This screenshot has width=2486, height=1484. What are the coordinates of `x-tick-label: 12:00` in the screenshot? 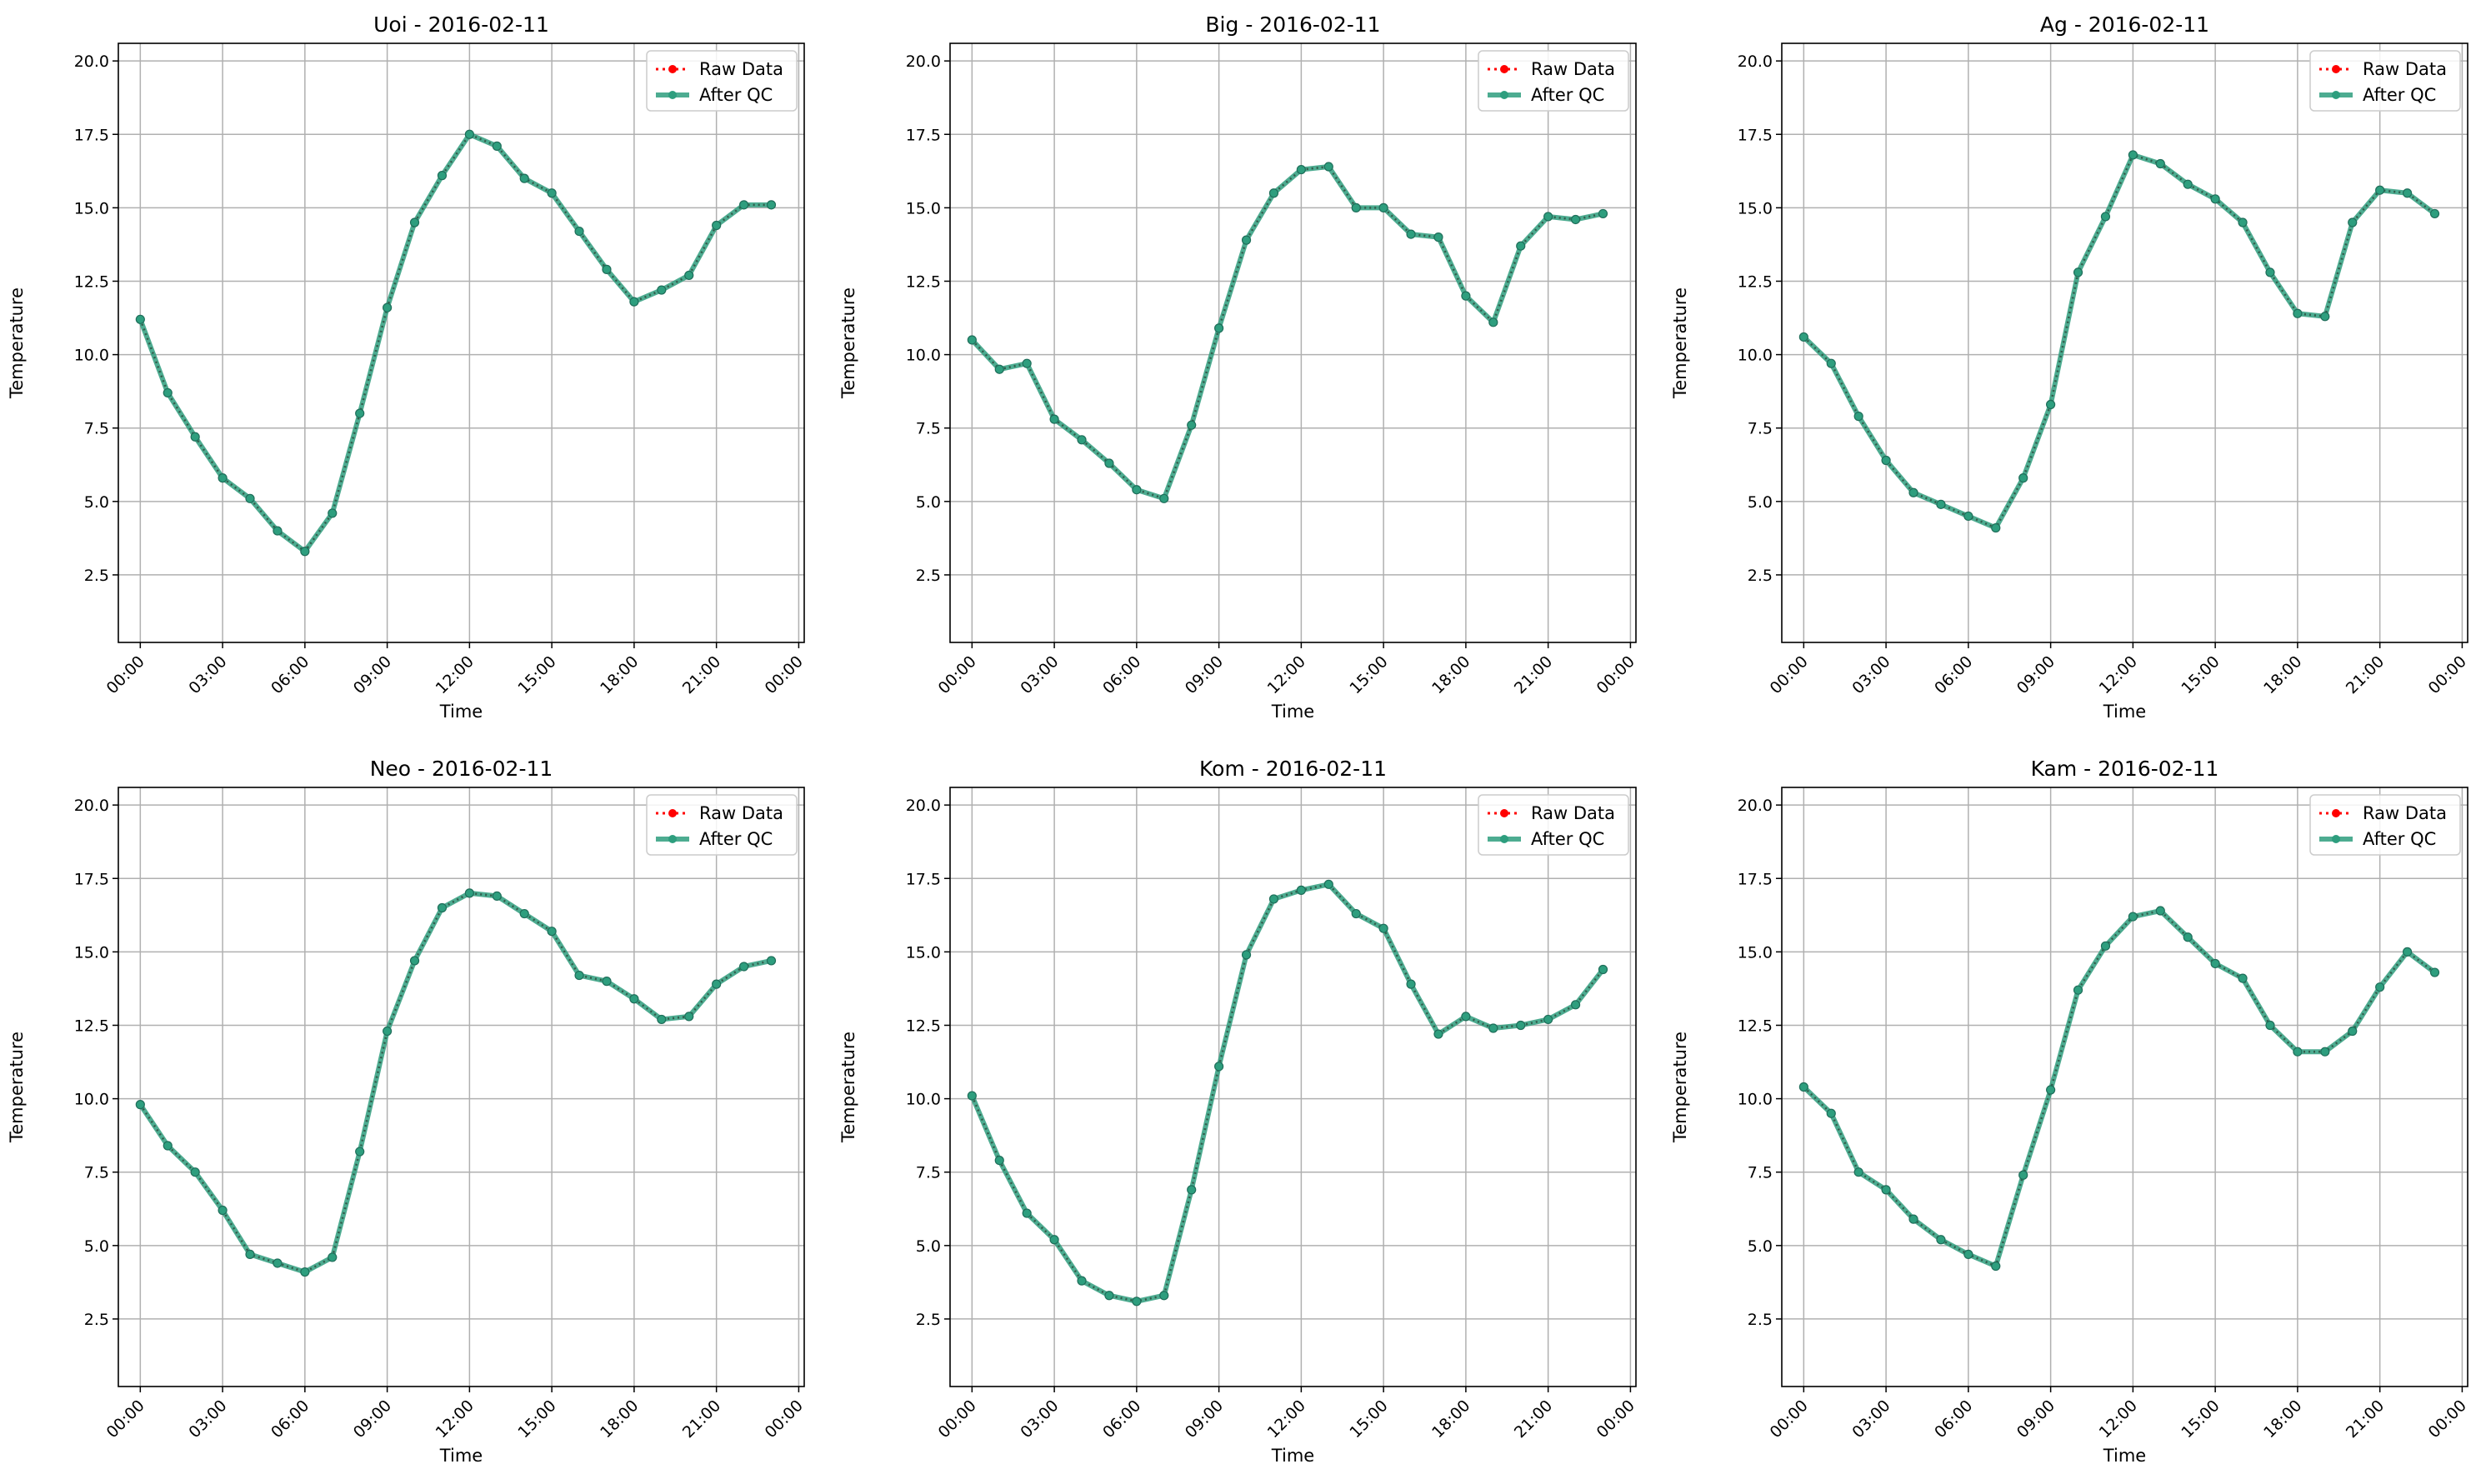 It's located at (1287, 674).